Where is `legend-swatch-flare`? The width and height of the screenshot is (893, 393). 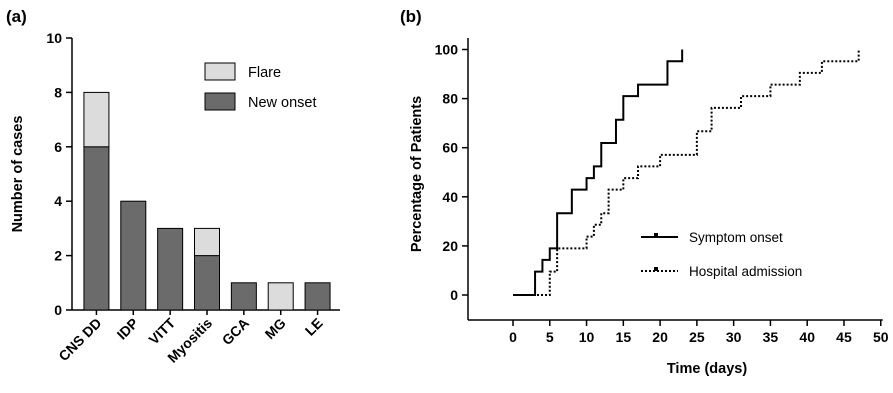
legend-swatch-flare is located at coordinates (220, 71).